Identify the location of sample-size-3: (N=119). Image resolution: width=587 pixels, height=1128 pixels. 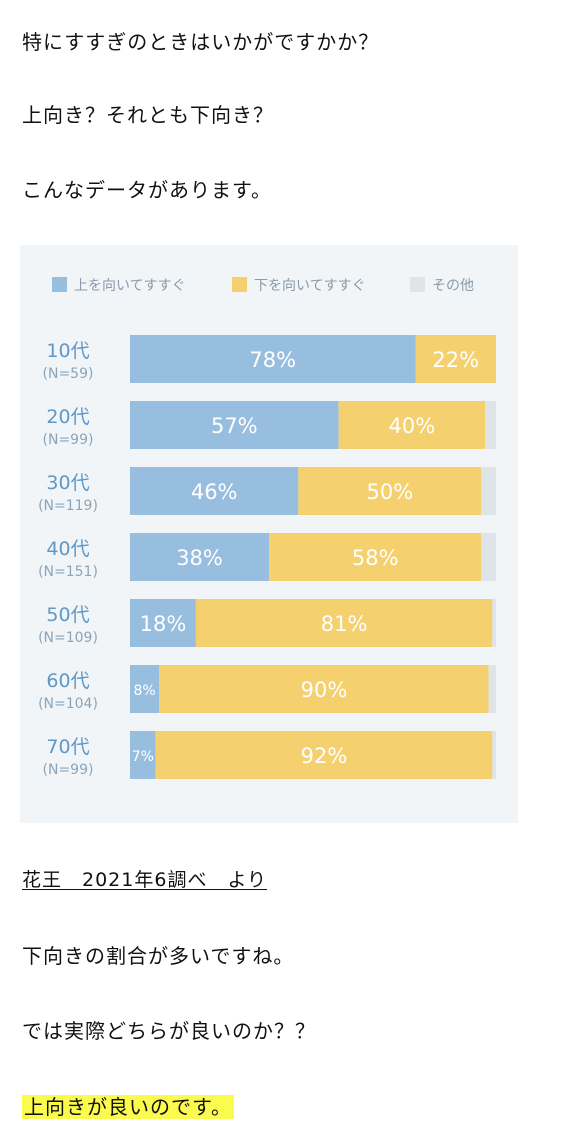
(68, 506).